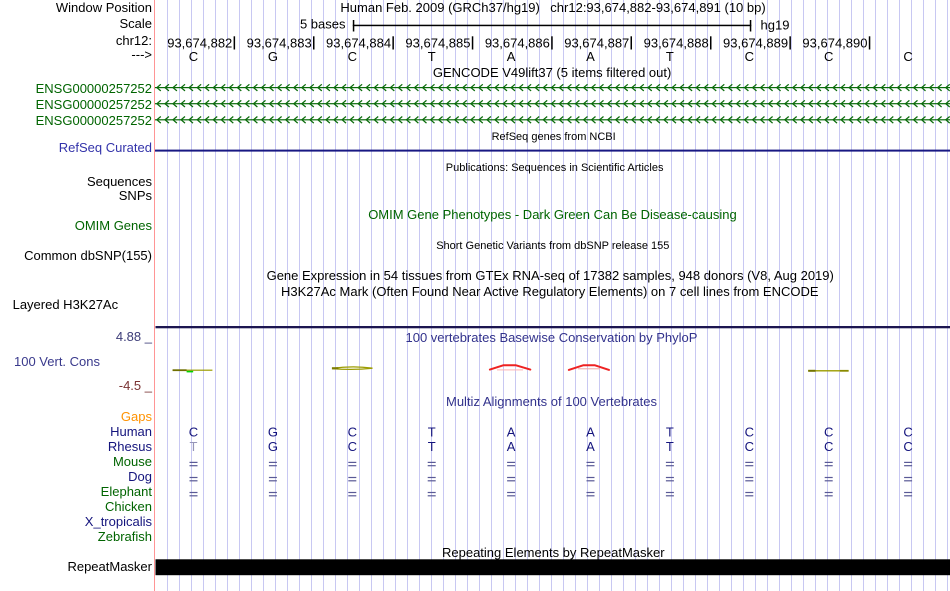 The image size is (950, 591). What do you see at coordinates (775, 24) in the screenshot?
I see `svg-text: hg19` at bounding box center [775, 24].